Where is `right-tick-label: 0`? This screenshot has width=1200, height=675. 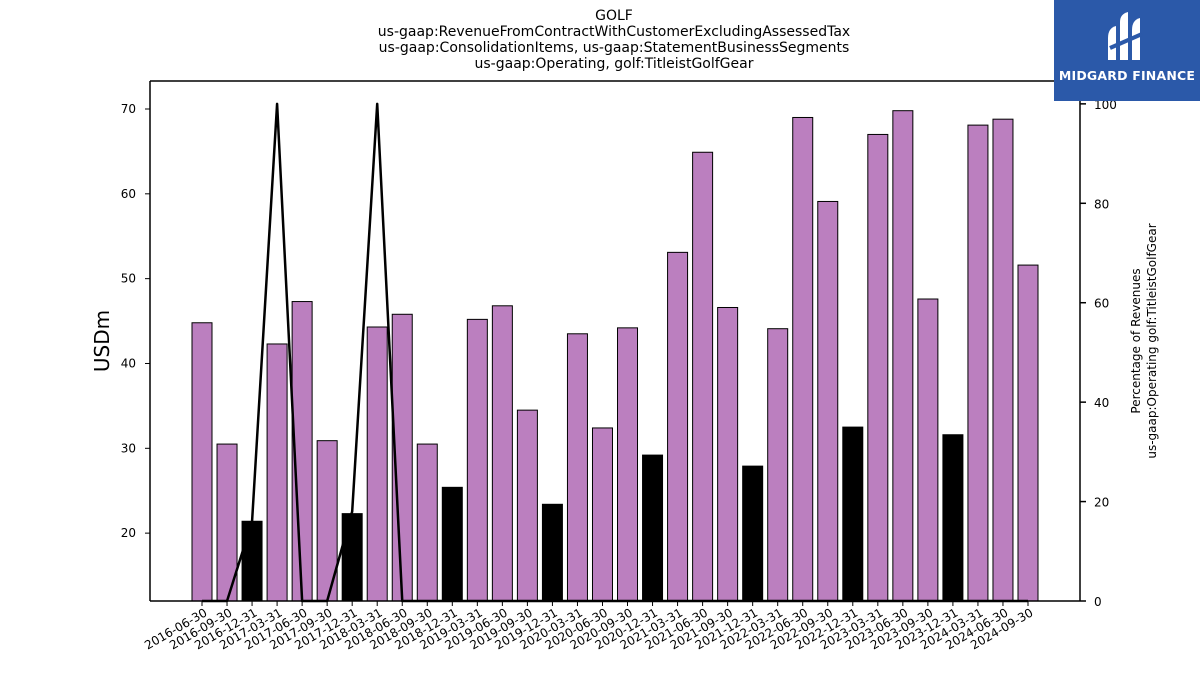
right-tick-label: 0 is located at coordinates (1098, 602).